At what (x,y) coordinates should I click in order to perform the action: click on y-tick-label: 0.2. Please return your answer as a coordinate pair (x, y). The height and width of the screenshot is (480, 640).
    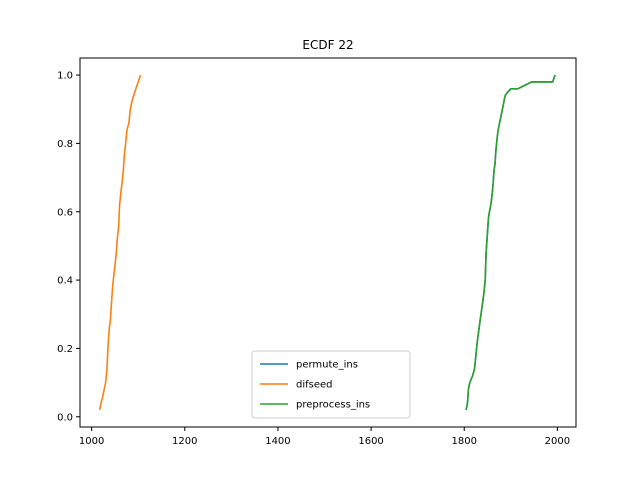
    Looking at the image, I should click on (65, 349).